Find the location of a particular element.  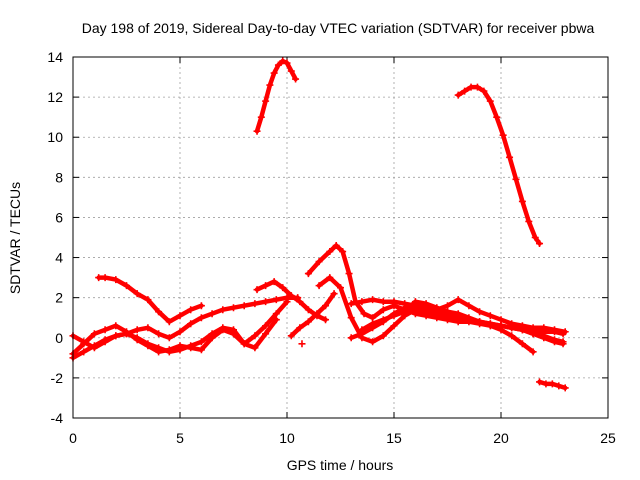

y-tick-label: 8 is located at coordinates (59, 177).